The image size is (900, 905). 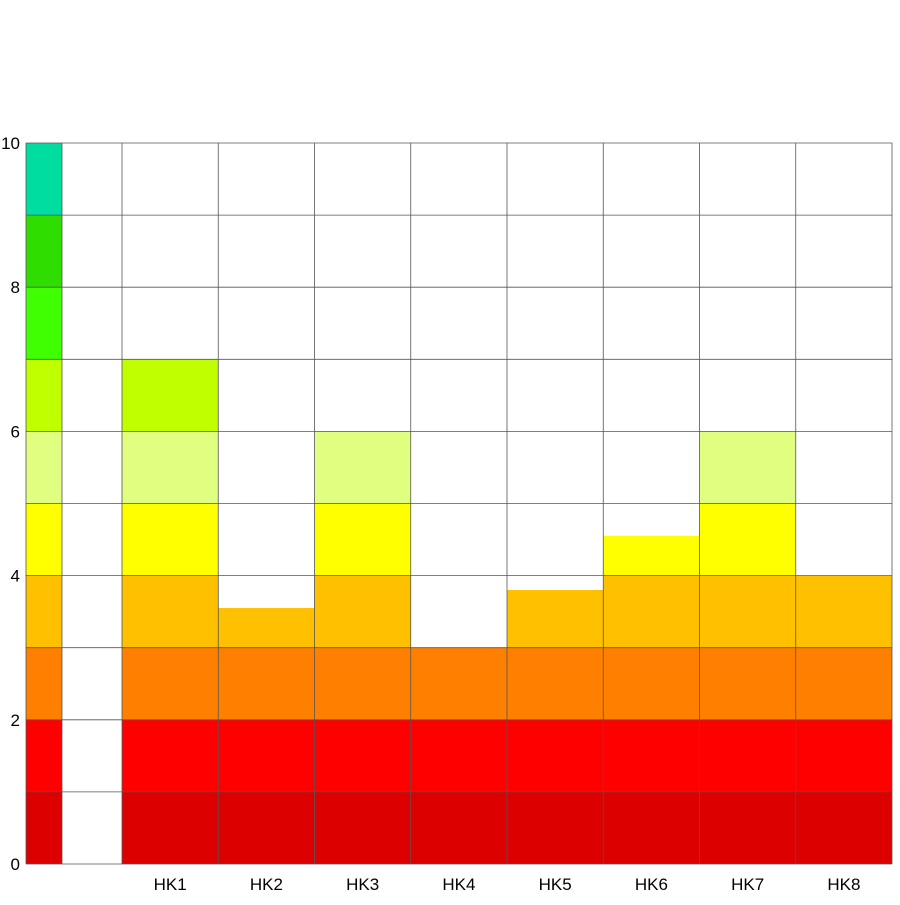 I want to click on x-tick-label: HK7, so click(x=747, y=884).